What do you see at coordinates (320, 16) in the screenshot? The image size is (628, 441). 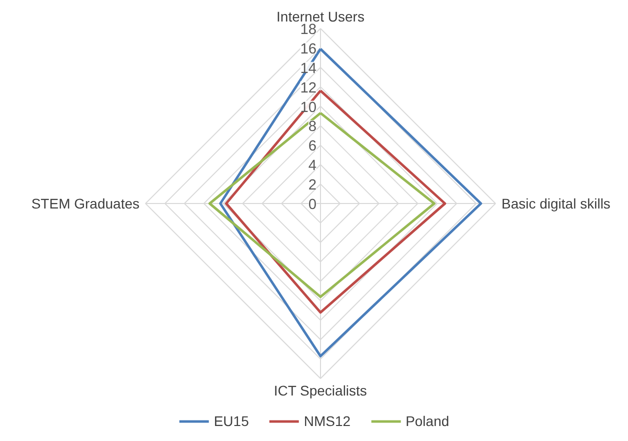 I see `spoke-label: Internet Users` at bounding box center [320, 16].